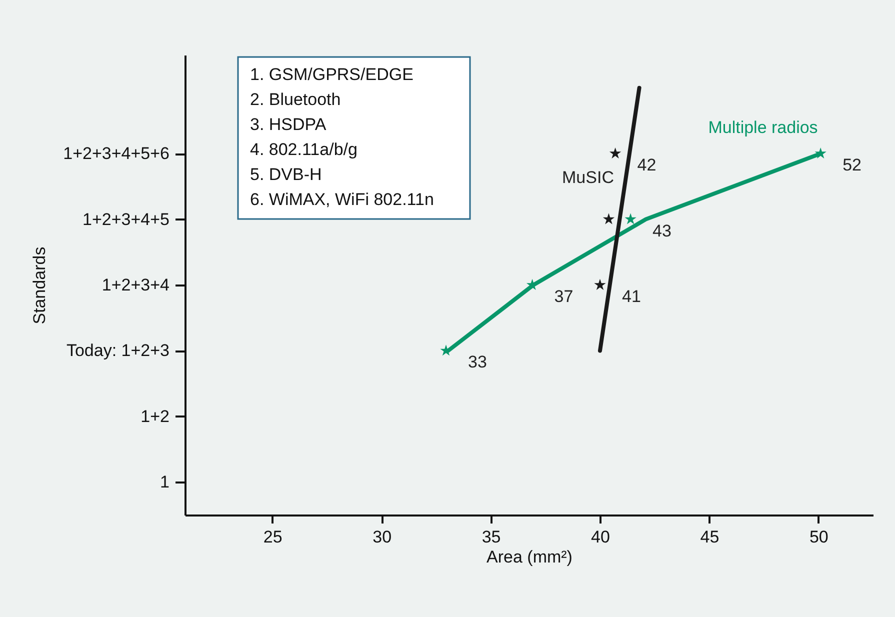  Describe the element at coordinates (600, 537) in the screenshot. I see `x-tick-label: 40` at that location.